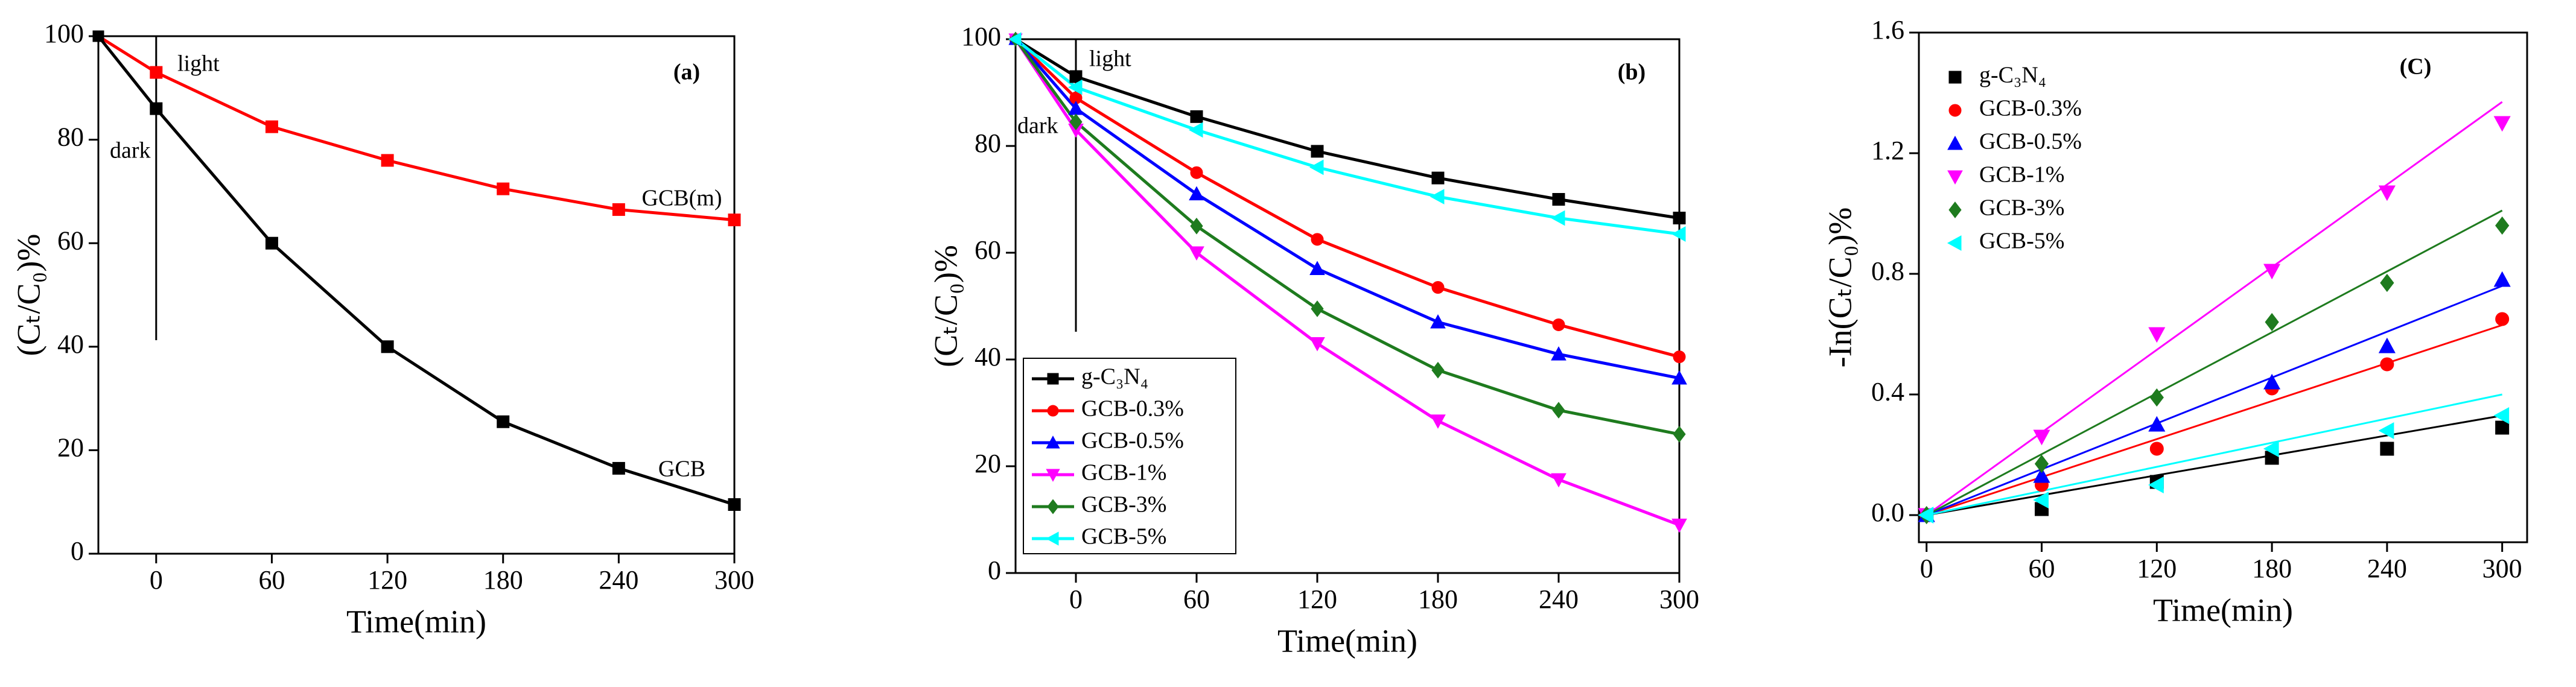  I want to click on legend-box, so click(1129, 456).